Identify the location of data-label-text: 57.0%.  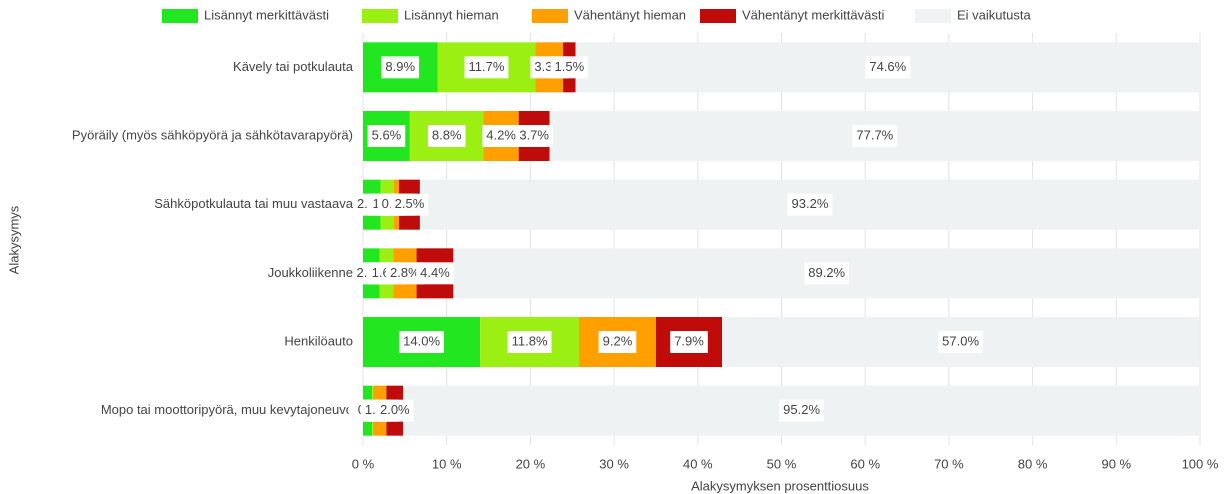
(960, 340).